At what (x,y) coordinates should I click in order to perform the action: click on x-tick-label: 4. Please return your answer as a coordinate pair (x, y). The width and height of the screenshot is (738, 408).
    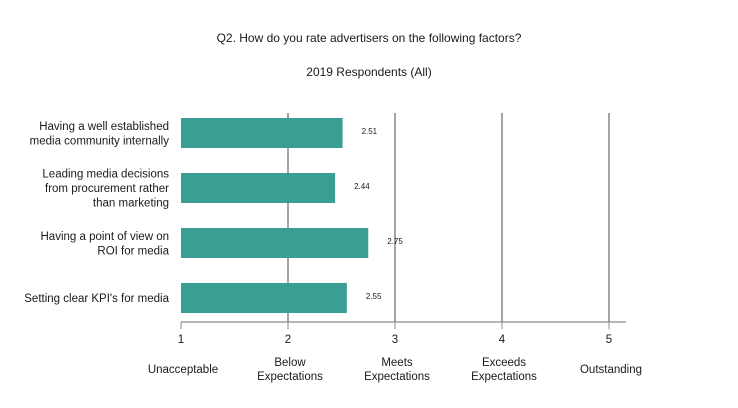
    Looking at the image, I should click on (502, 340).